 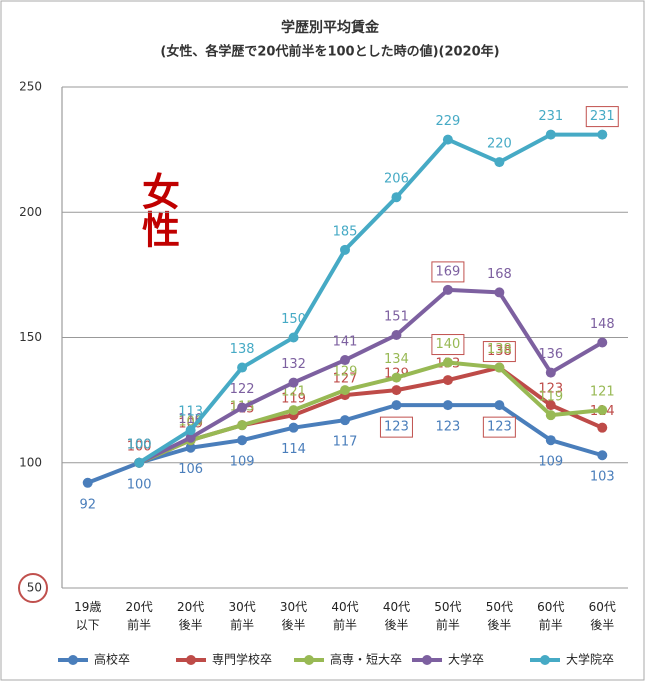 What do you see at coordinates (345, 231) in the screenshot?
I see `data-label: 185` at bounding box center [345, 231].